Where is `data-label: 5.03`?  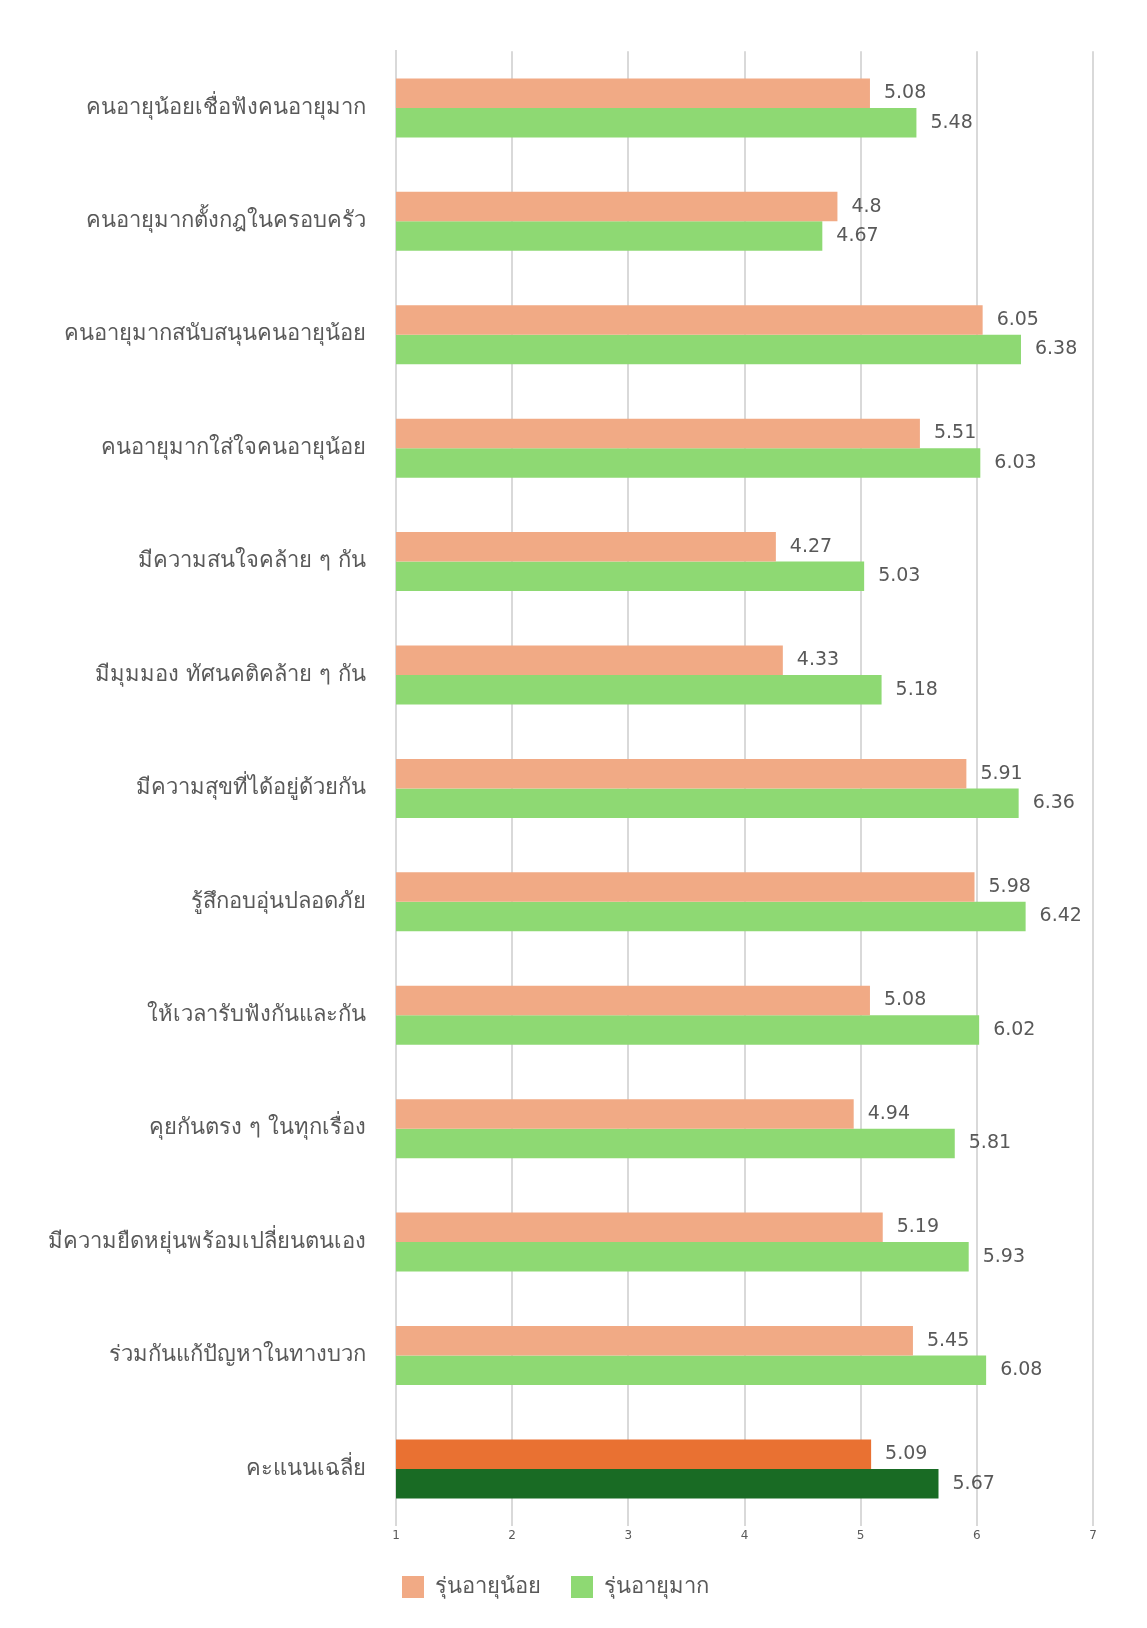 data-label: 5.03 is located at coordinates (899, 574).